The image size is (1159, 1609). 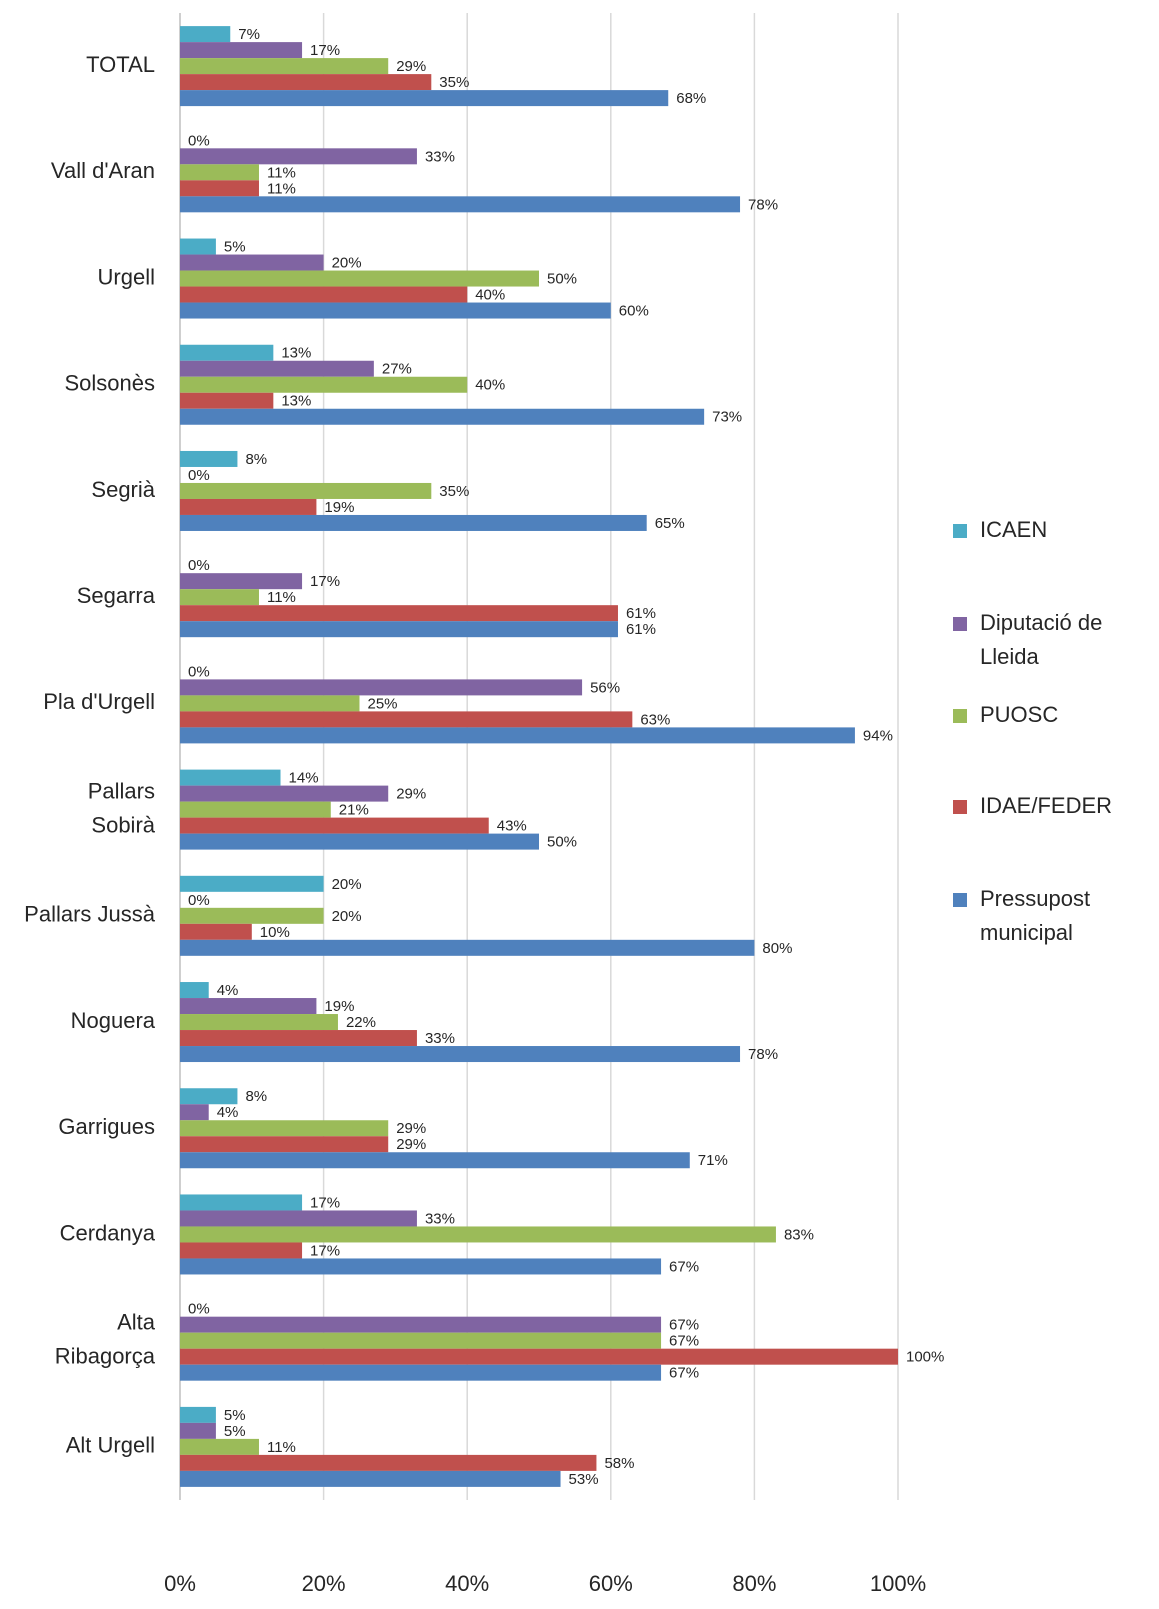 I want to click on x-tick-label: 80%, so click(x=754, y=1583).